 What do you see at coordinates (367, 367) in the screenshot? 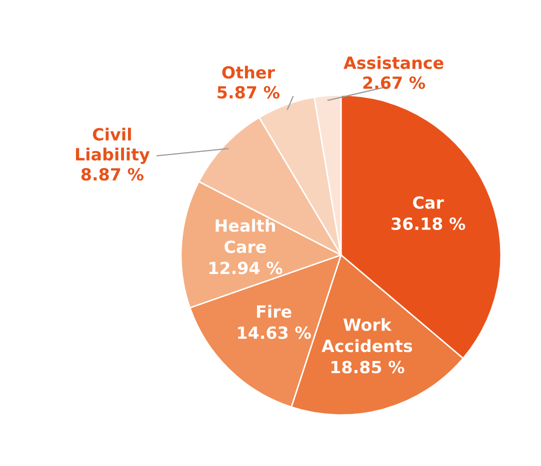
I see `data-label: 18.85 %` at bounding box center [367, 367].